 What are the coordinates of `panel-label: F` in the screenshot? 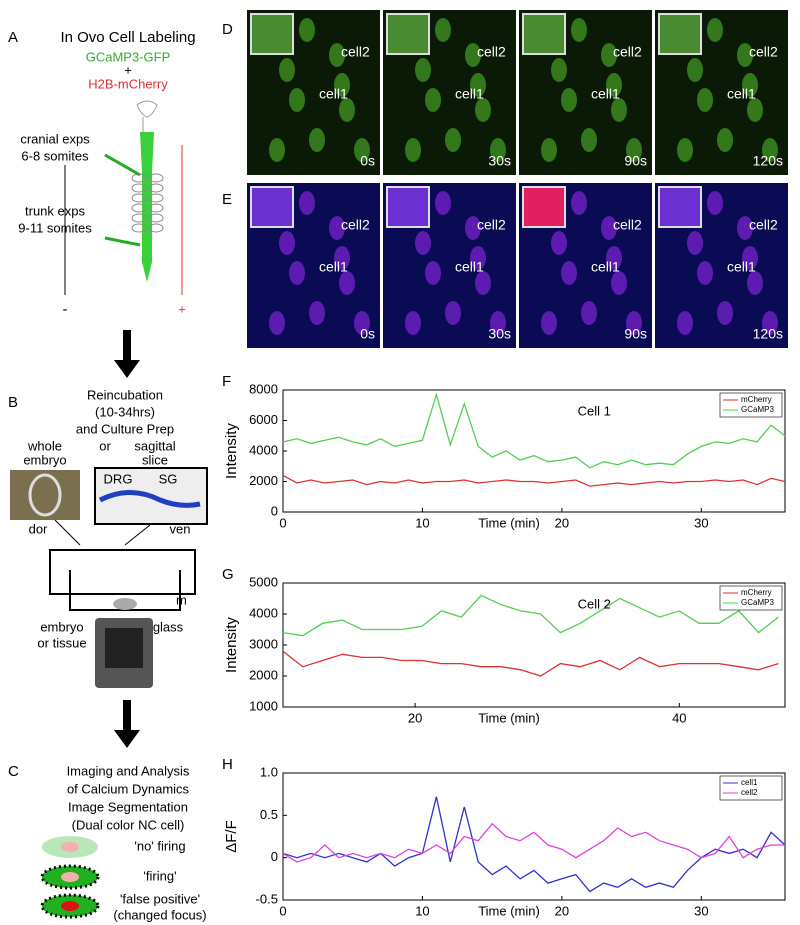 It's located at (226, 381).